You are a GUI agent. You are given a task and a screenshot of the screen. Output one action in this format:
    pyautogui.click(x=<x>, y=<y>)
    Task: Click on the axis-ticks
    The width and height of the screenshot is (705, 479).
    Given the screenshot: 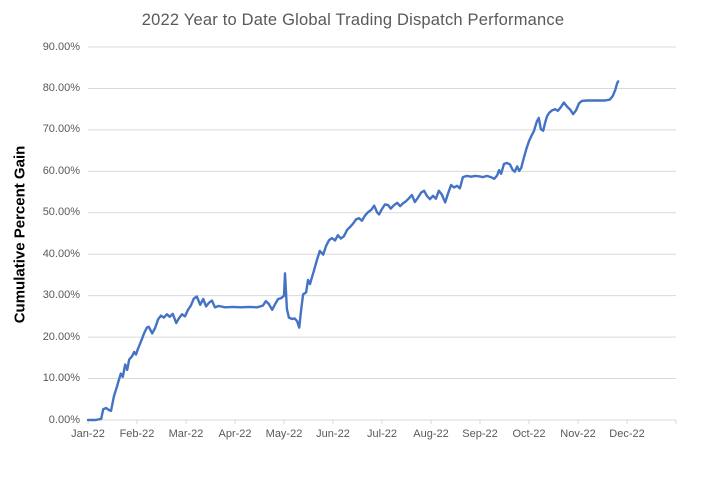 What is the action you would take?
    pyautogui.click(x=382, y=422)
    